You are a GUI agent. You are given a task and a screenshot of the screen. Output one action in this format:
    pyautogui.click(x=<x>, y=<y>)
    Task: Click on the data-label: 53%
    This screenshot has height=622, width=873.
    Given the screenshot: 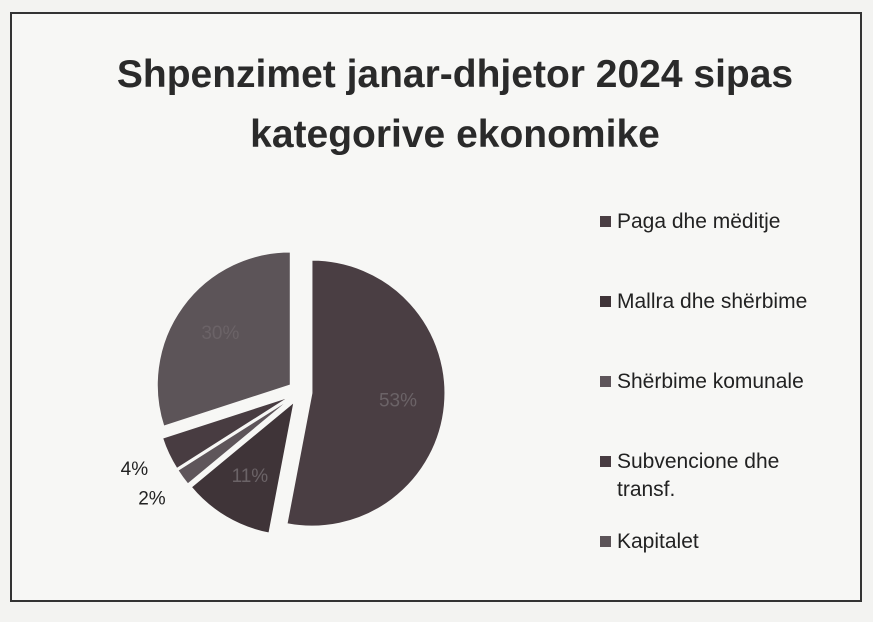 What is the action you would take?
    pyautogui.click(x=398, y=400)
    